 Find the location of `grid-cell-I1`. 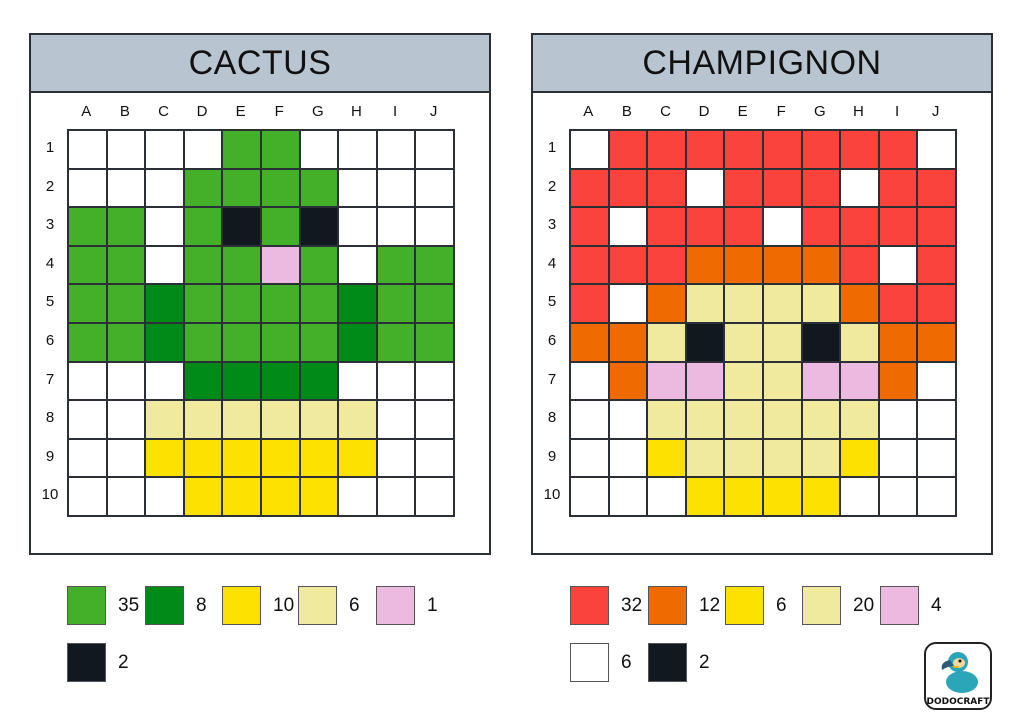

grid-cell-I1 is located at coordinates (396, 149).